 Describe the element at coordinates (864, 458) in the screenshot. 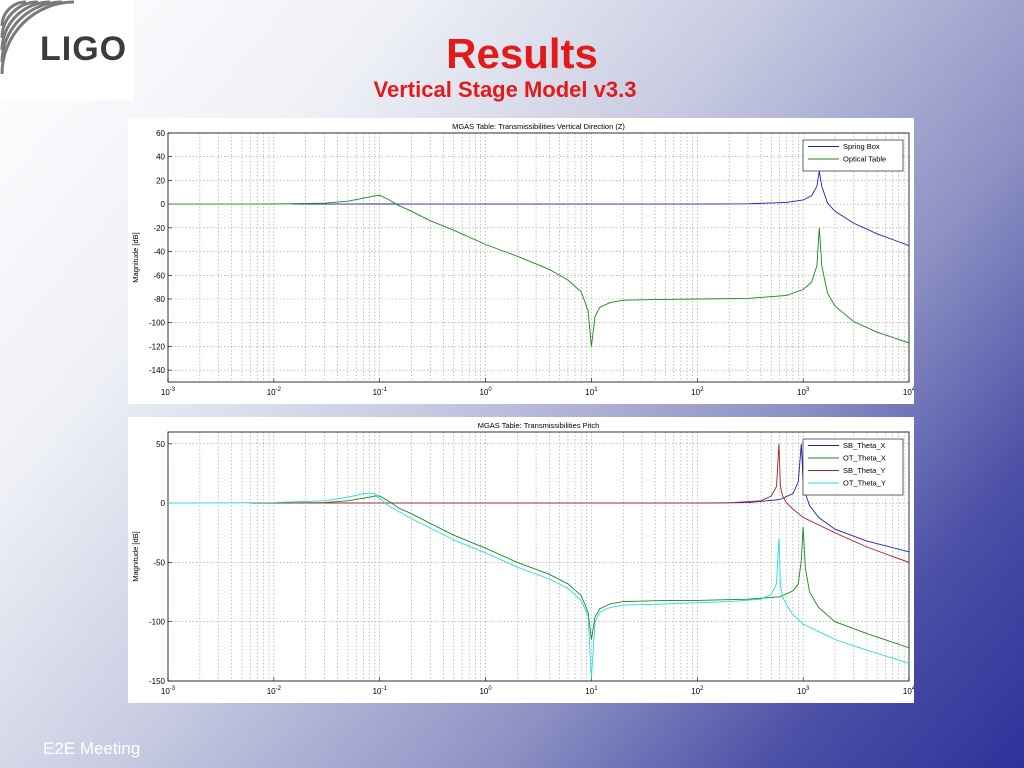

I see `legend-label: OT_Theta_X` at that location.